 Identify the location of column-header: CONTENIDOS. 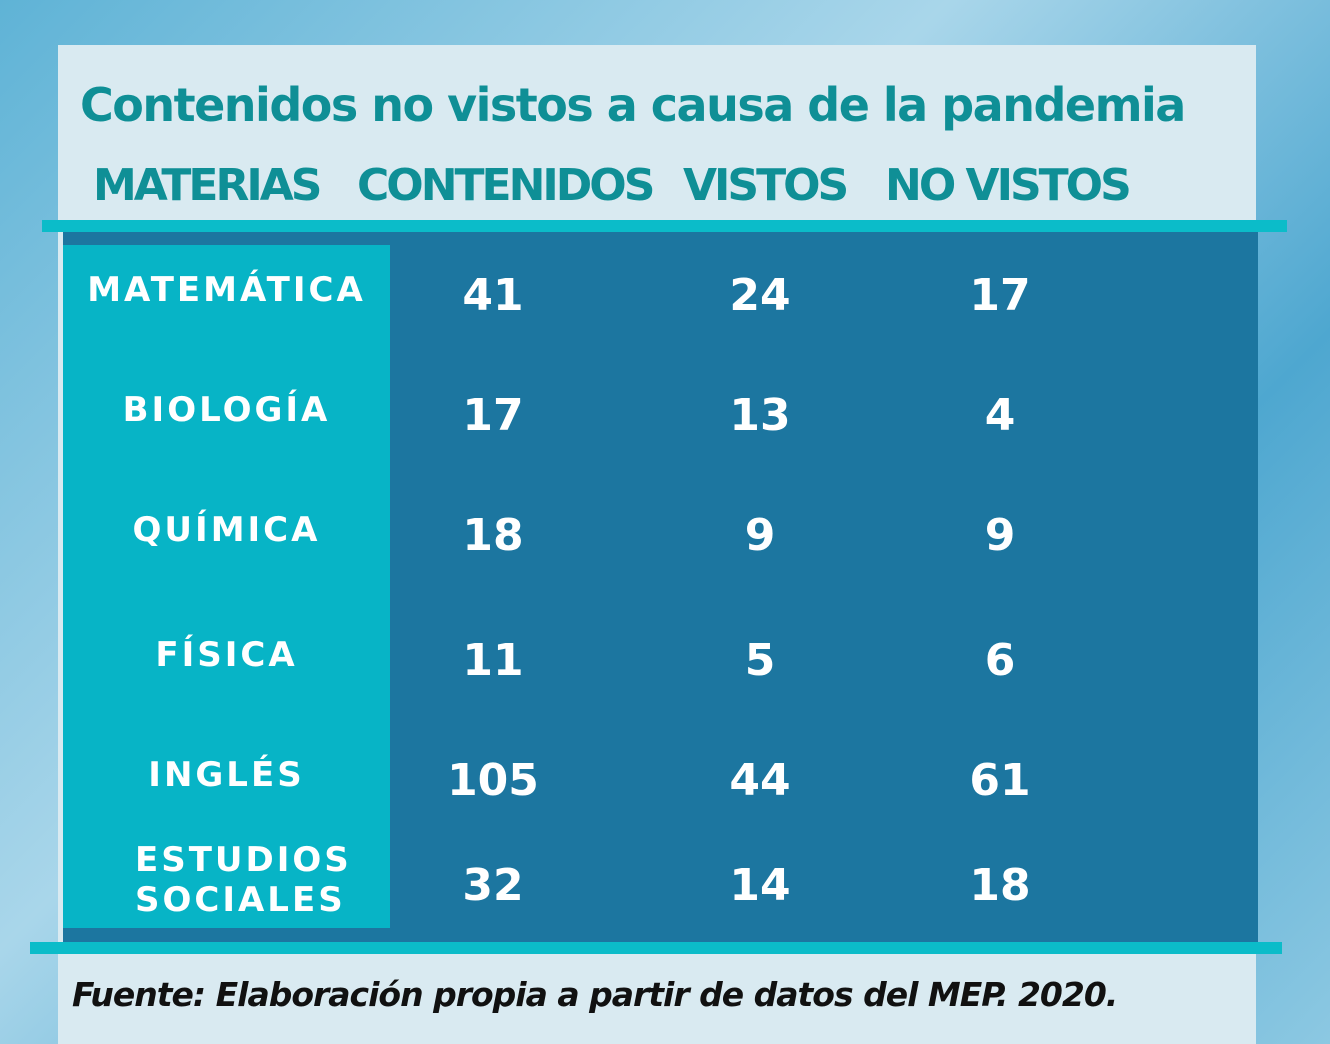
(506, 185).